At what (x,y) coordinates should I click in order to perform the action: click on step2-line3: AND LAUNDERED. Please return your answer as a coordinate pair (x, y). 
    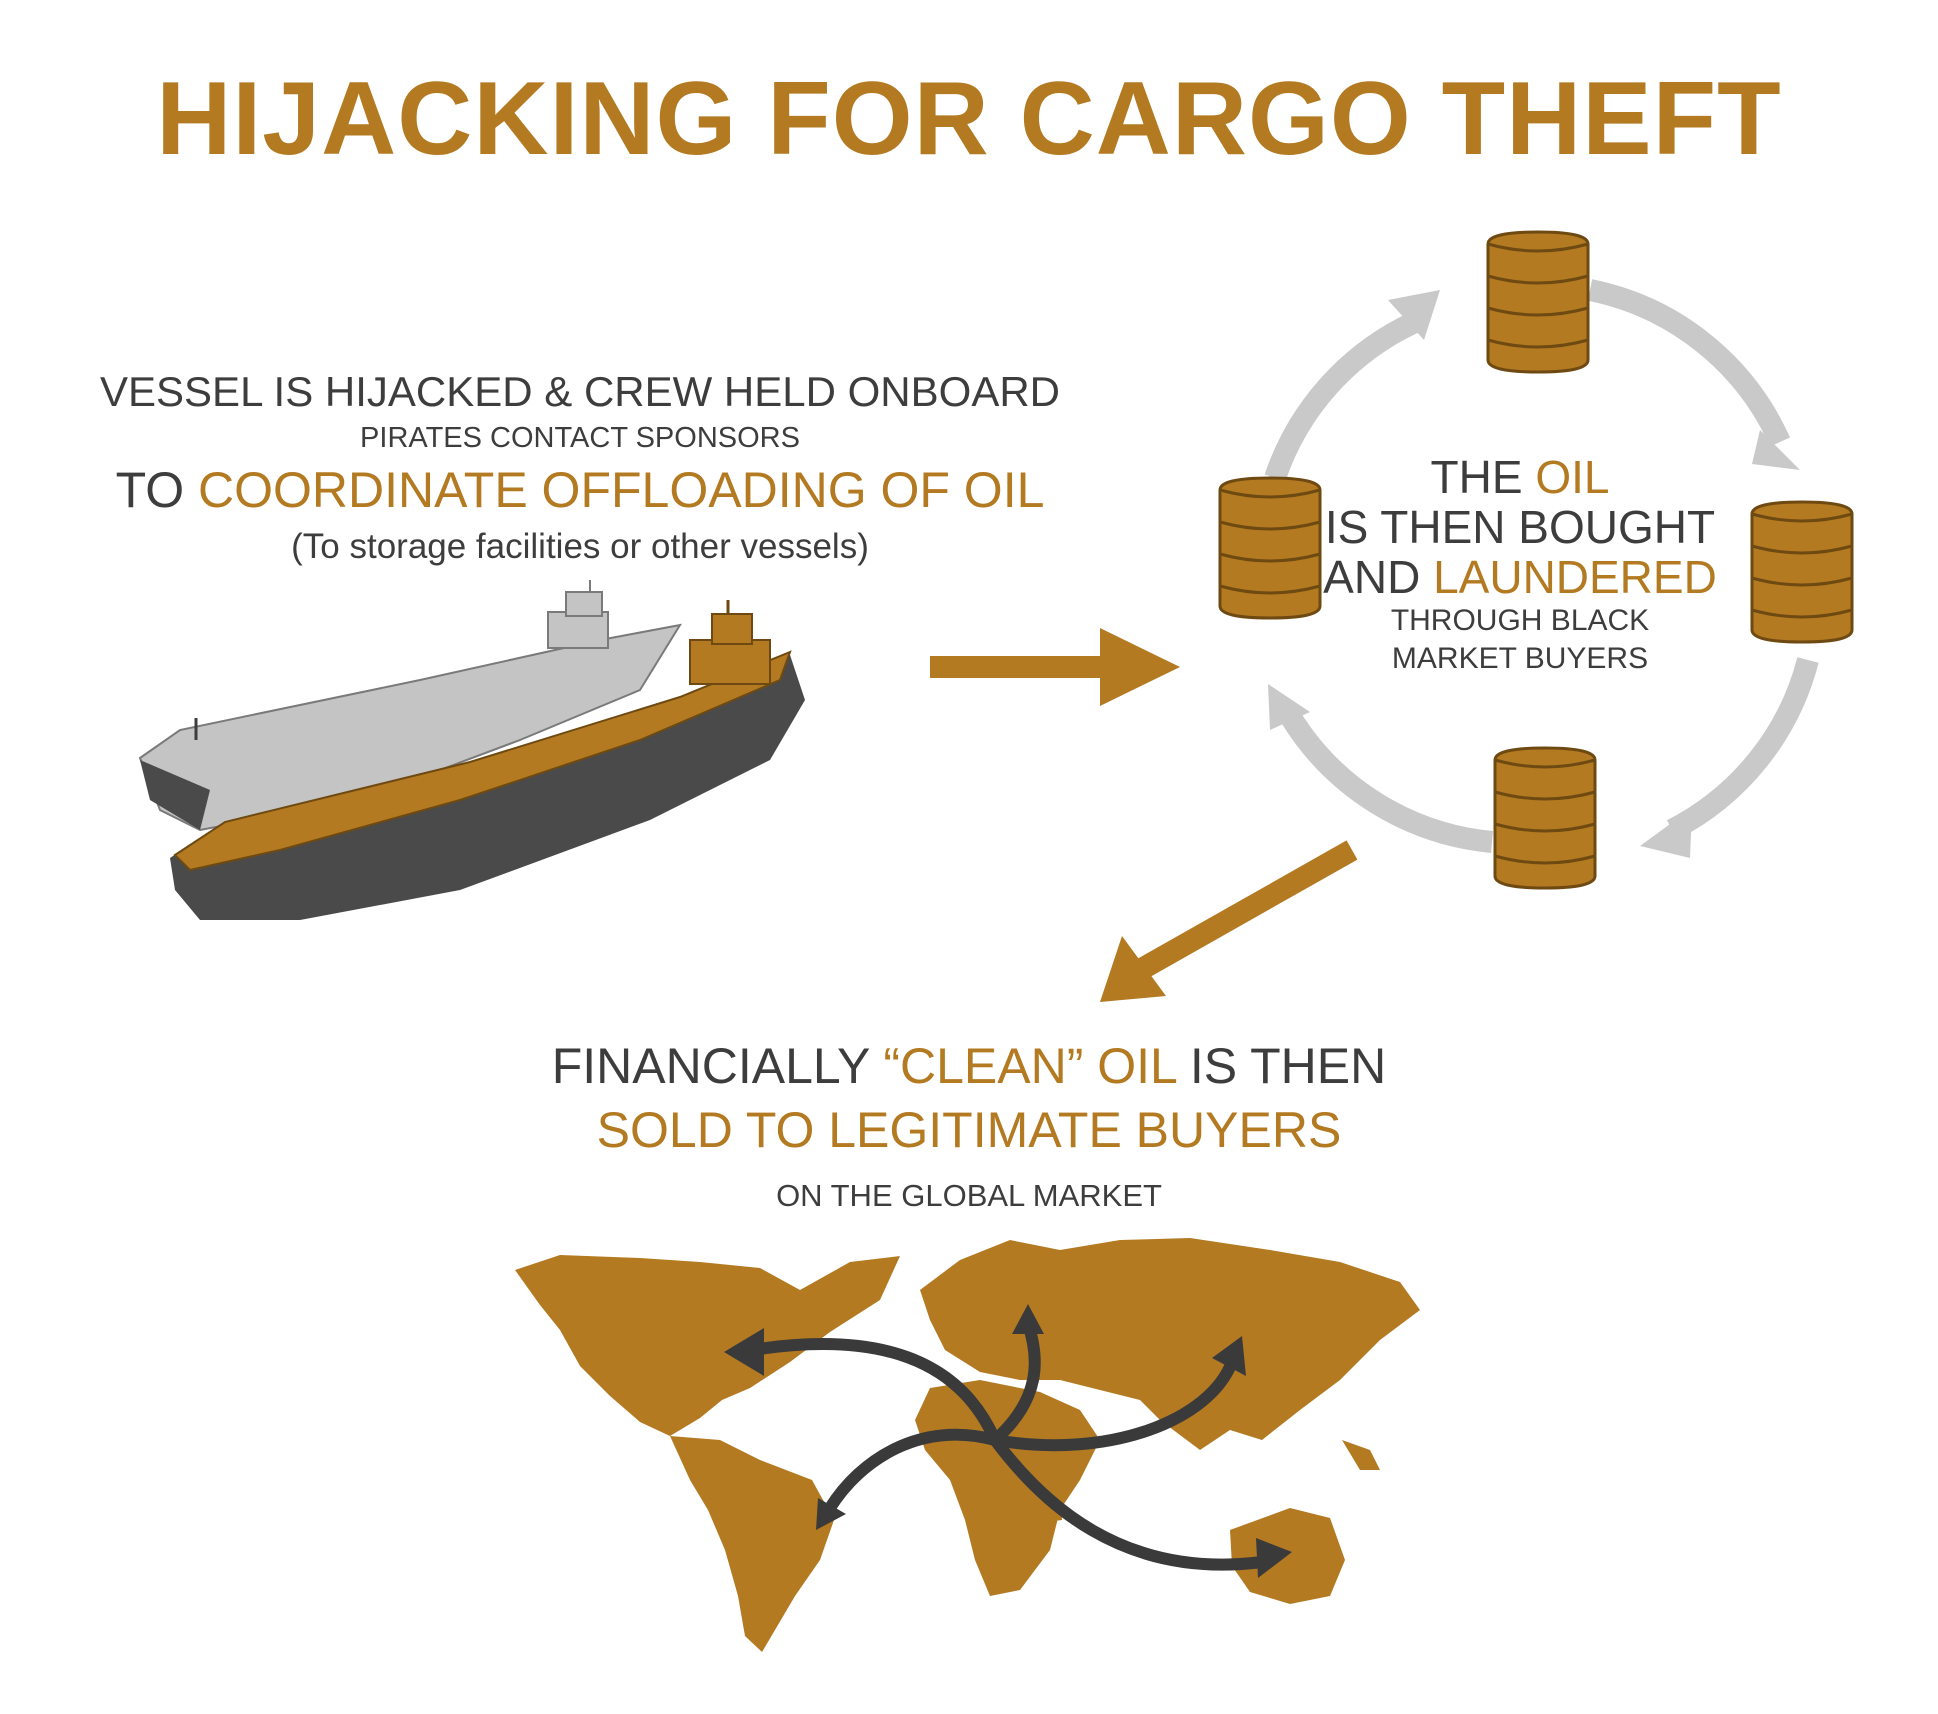
    Looking at the image, I should click on (1520, 577).